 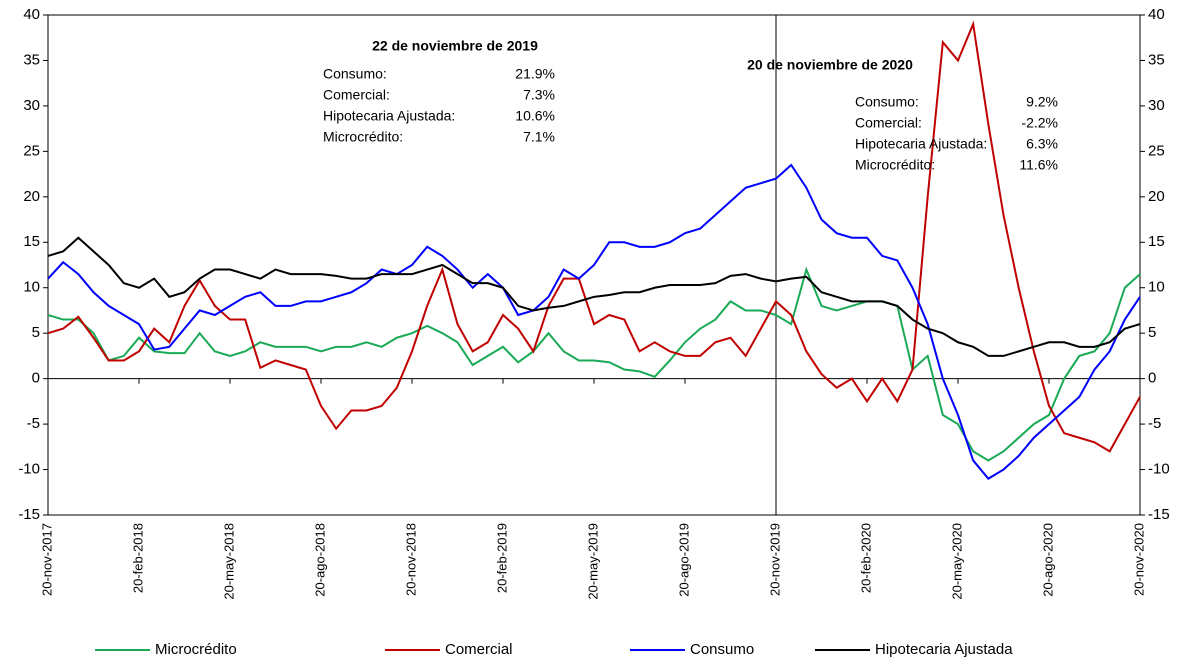 I want to click on y-tick-label: 15, so click(x=31, y=241).